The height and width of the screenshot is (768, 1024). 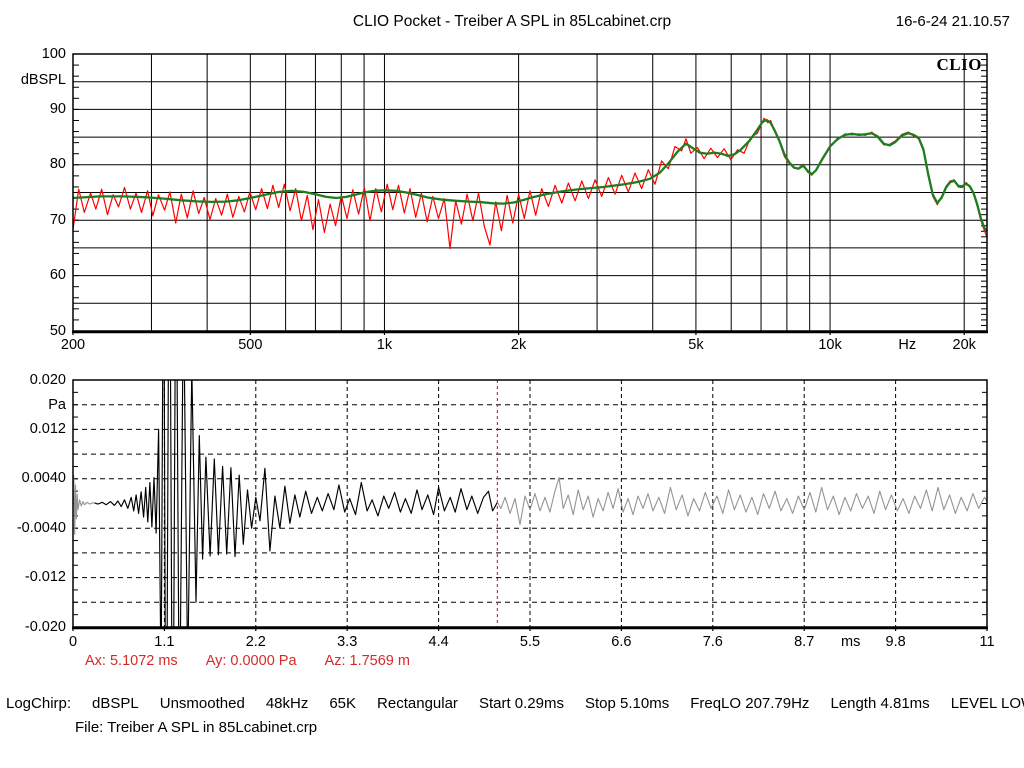 What do you see at coordinates (45, 577) in the screenshot?
I see `impulse-y-tick-label: -0.012` at bounding box center [45, 577].